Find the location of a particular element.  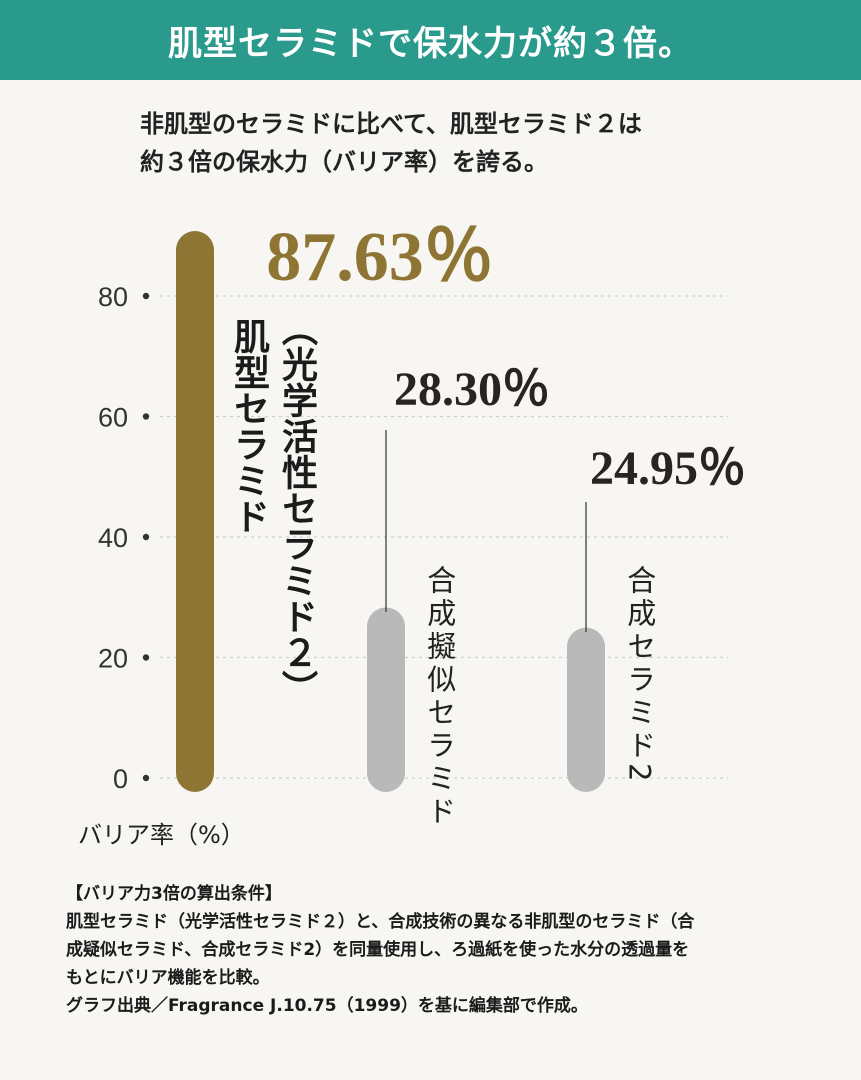

bar-label-synthetic-ceramide-2: 合成セラミド2 is located at coordinates (639, 675).